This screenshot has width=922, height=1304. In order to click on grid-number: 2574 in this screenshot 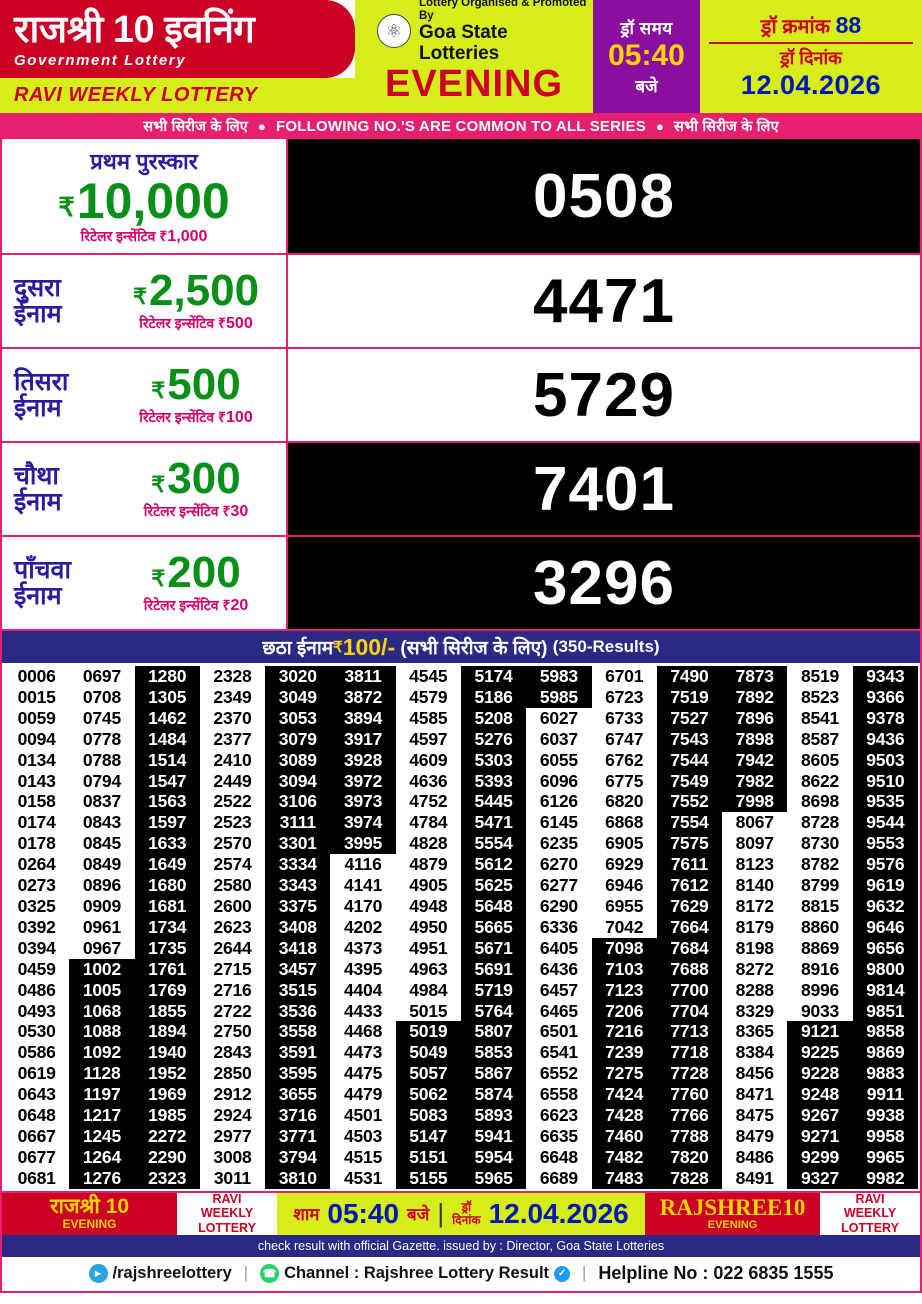, I will do `click(232, 865)`.